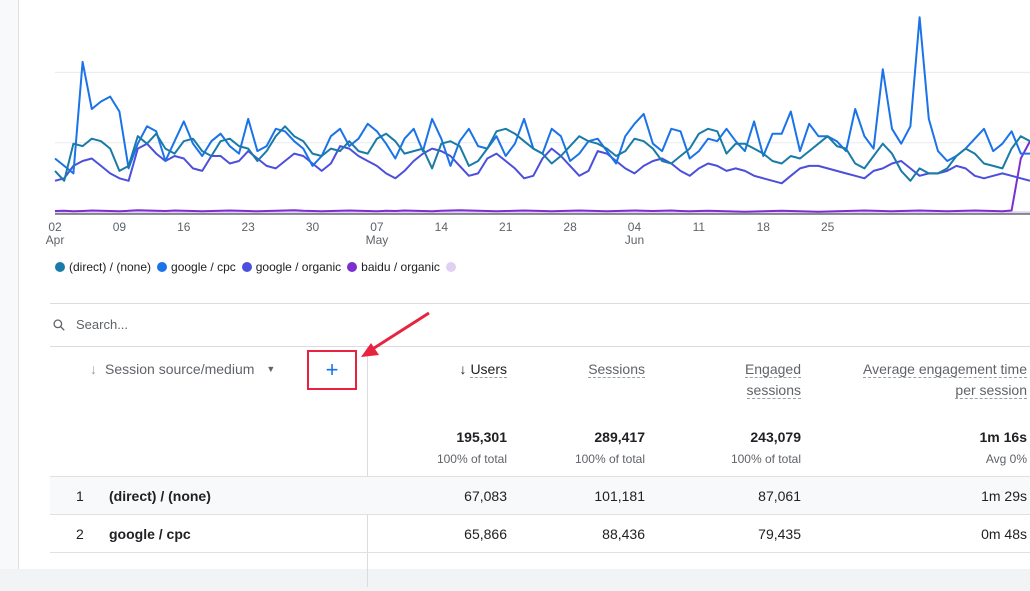 The width and height of the screenshot is (1030, 591). What do you see at coordinates (485, 534) in the screenshot?
I see `row-users: 65,866` at bounding box center [485, 534].